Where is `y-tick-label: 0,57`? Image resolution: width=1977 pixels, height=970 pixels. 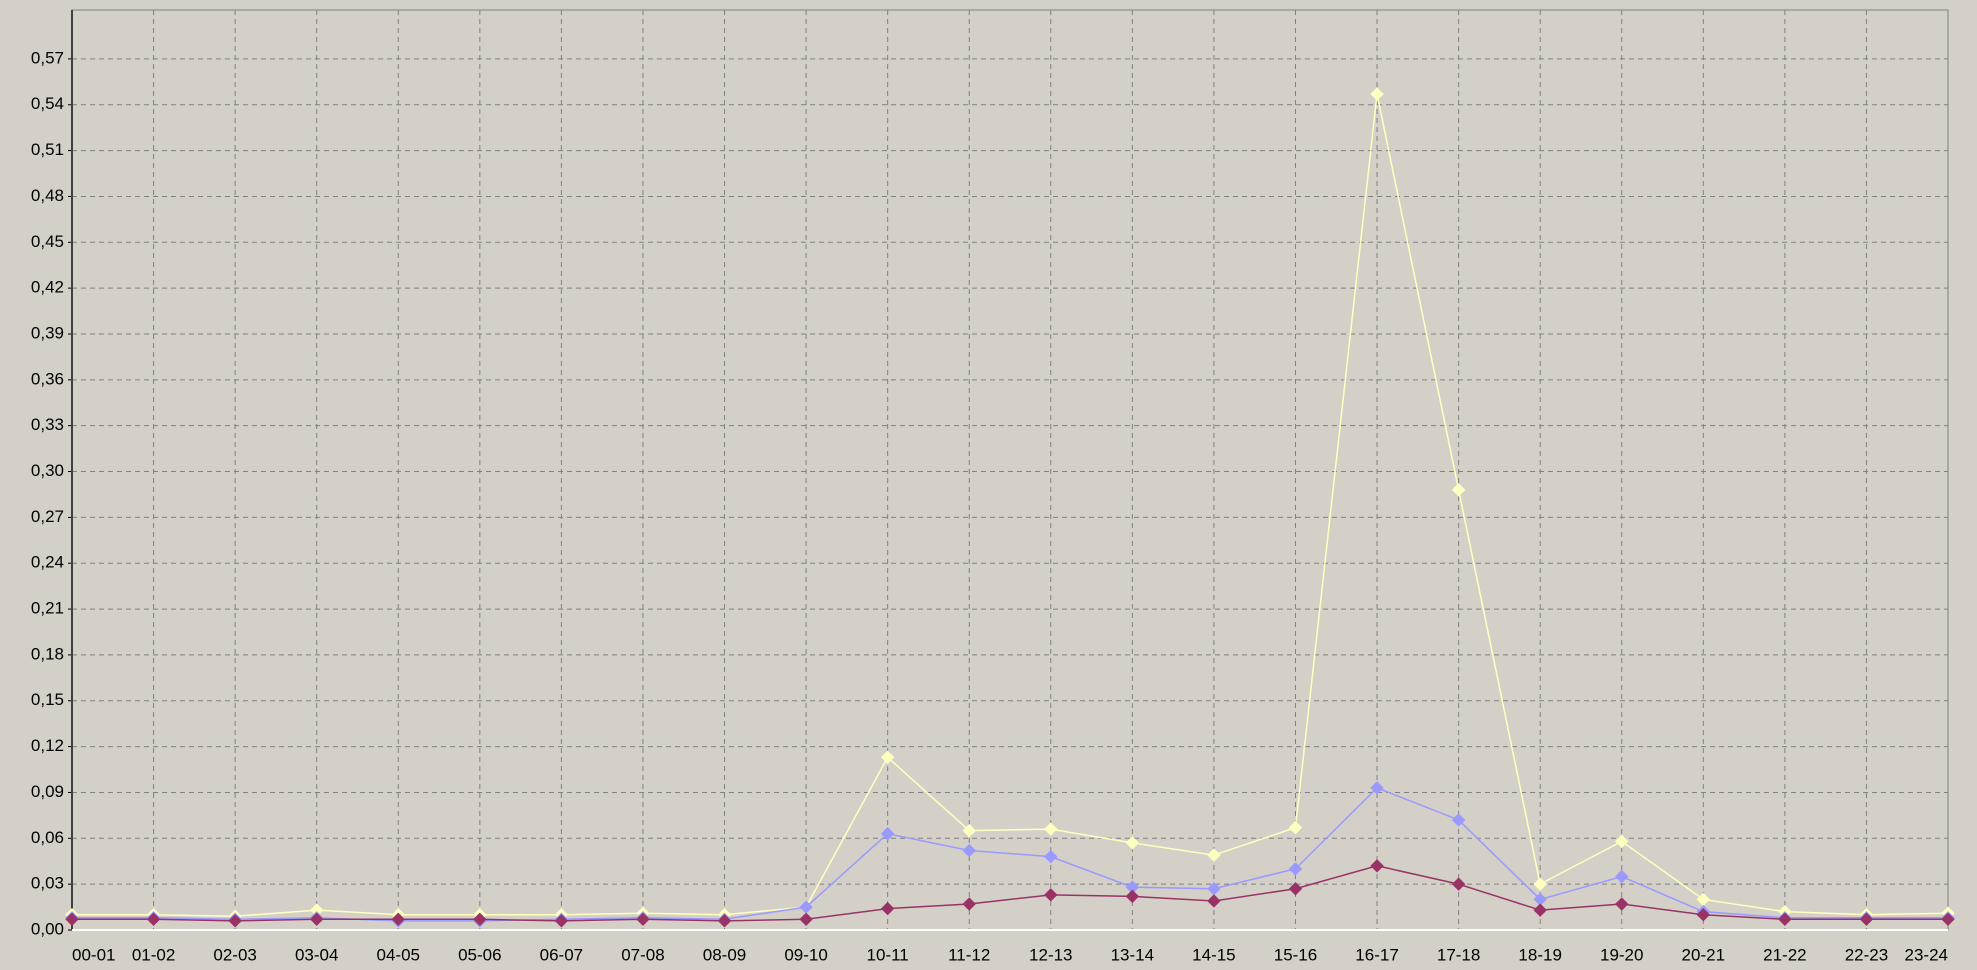
y-tick-label: 0,57 is located at coordinates (47, 57).